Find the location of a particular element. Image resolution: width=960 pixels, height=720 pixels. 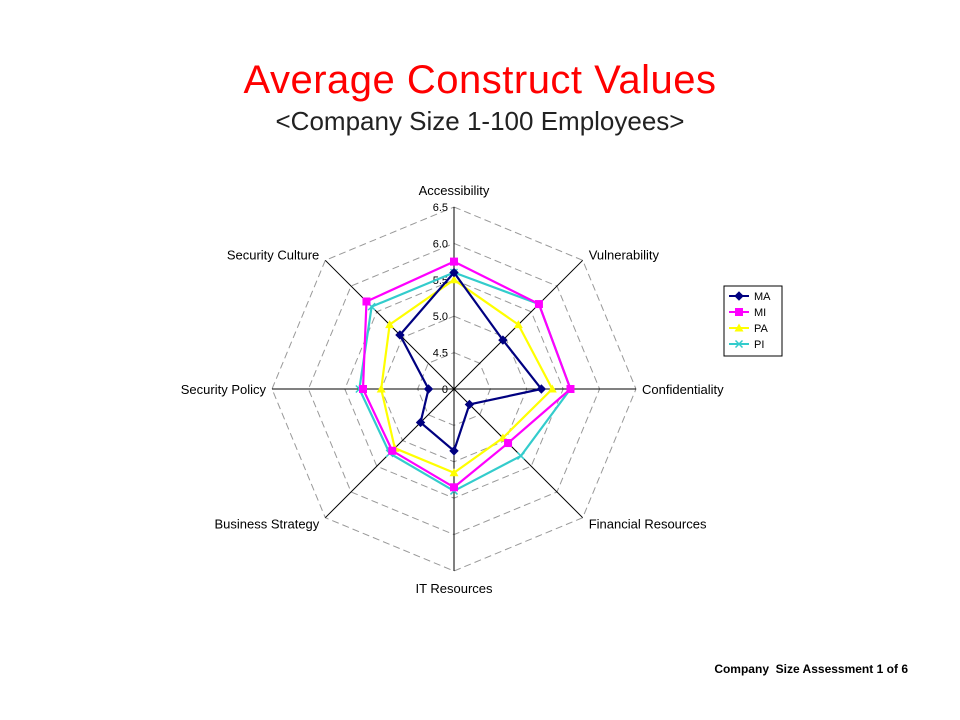

legend: MA MI PA PI is located at coordinates (753, 321).